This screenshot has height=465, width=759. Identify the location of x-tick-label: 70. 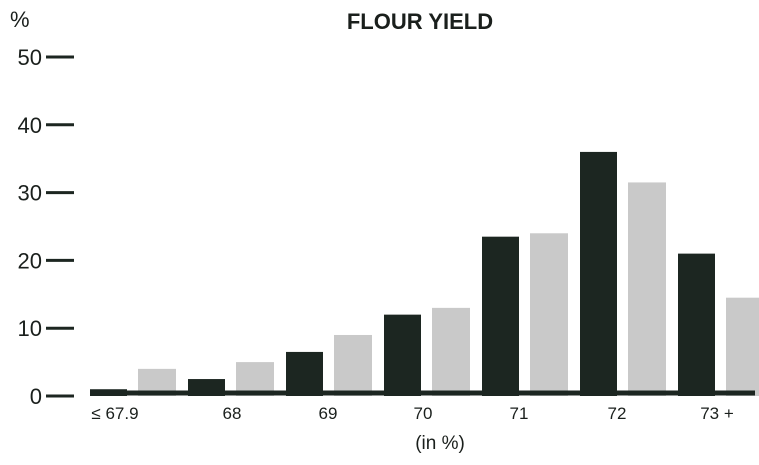
(423, 413).